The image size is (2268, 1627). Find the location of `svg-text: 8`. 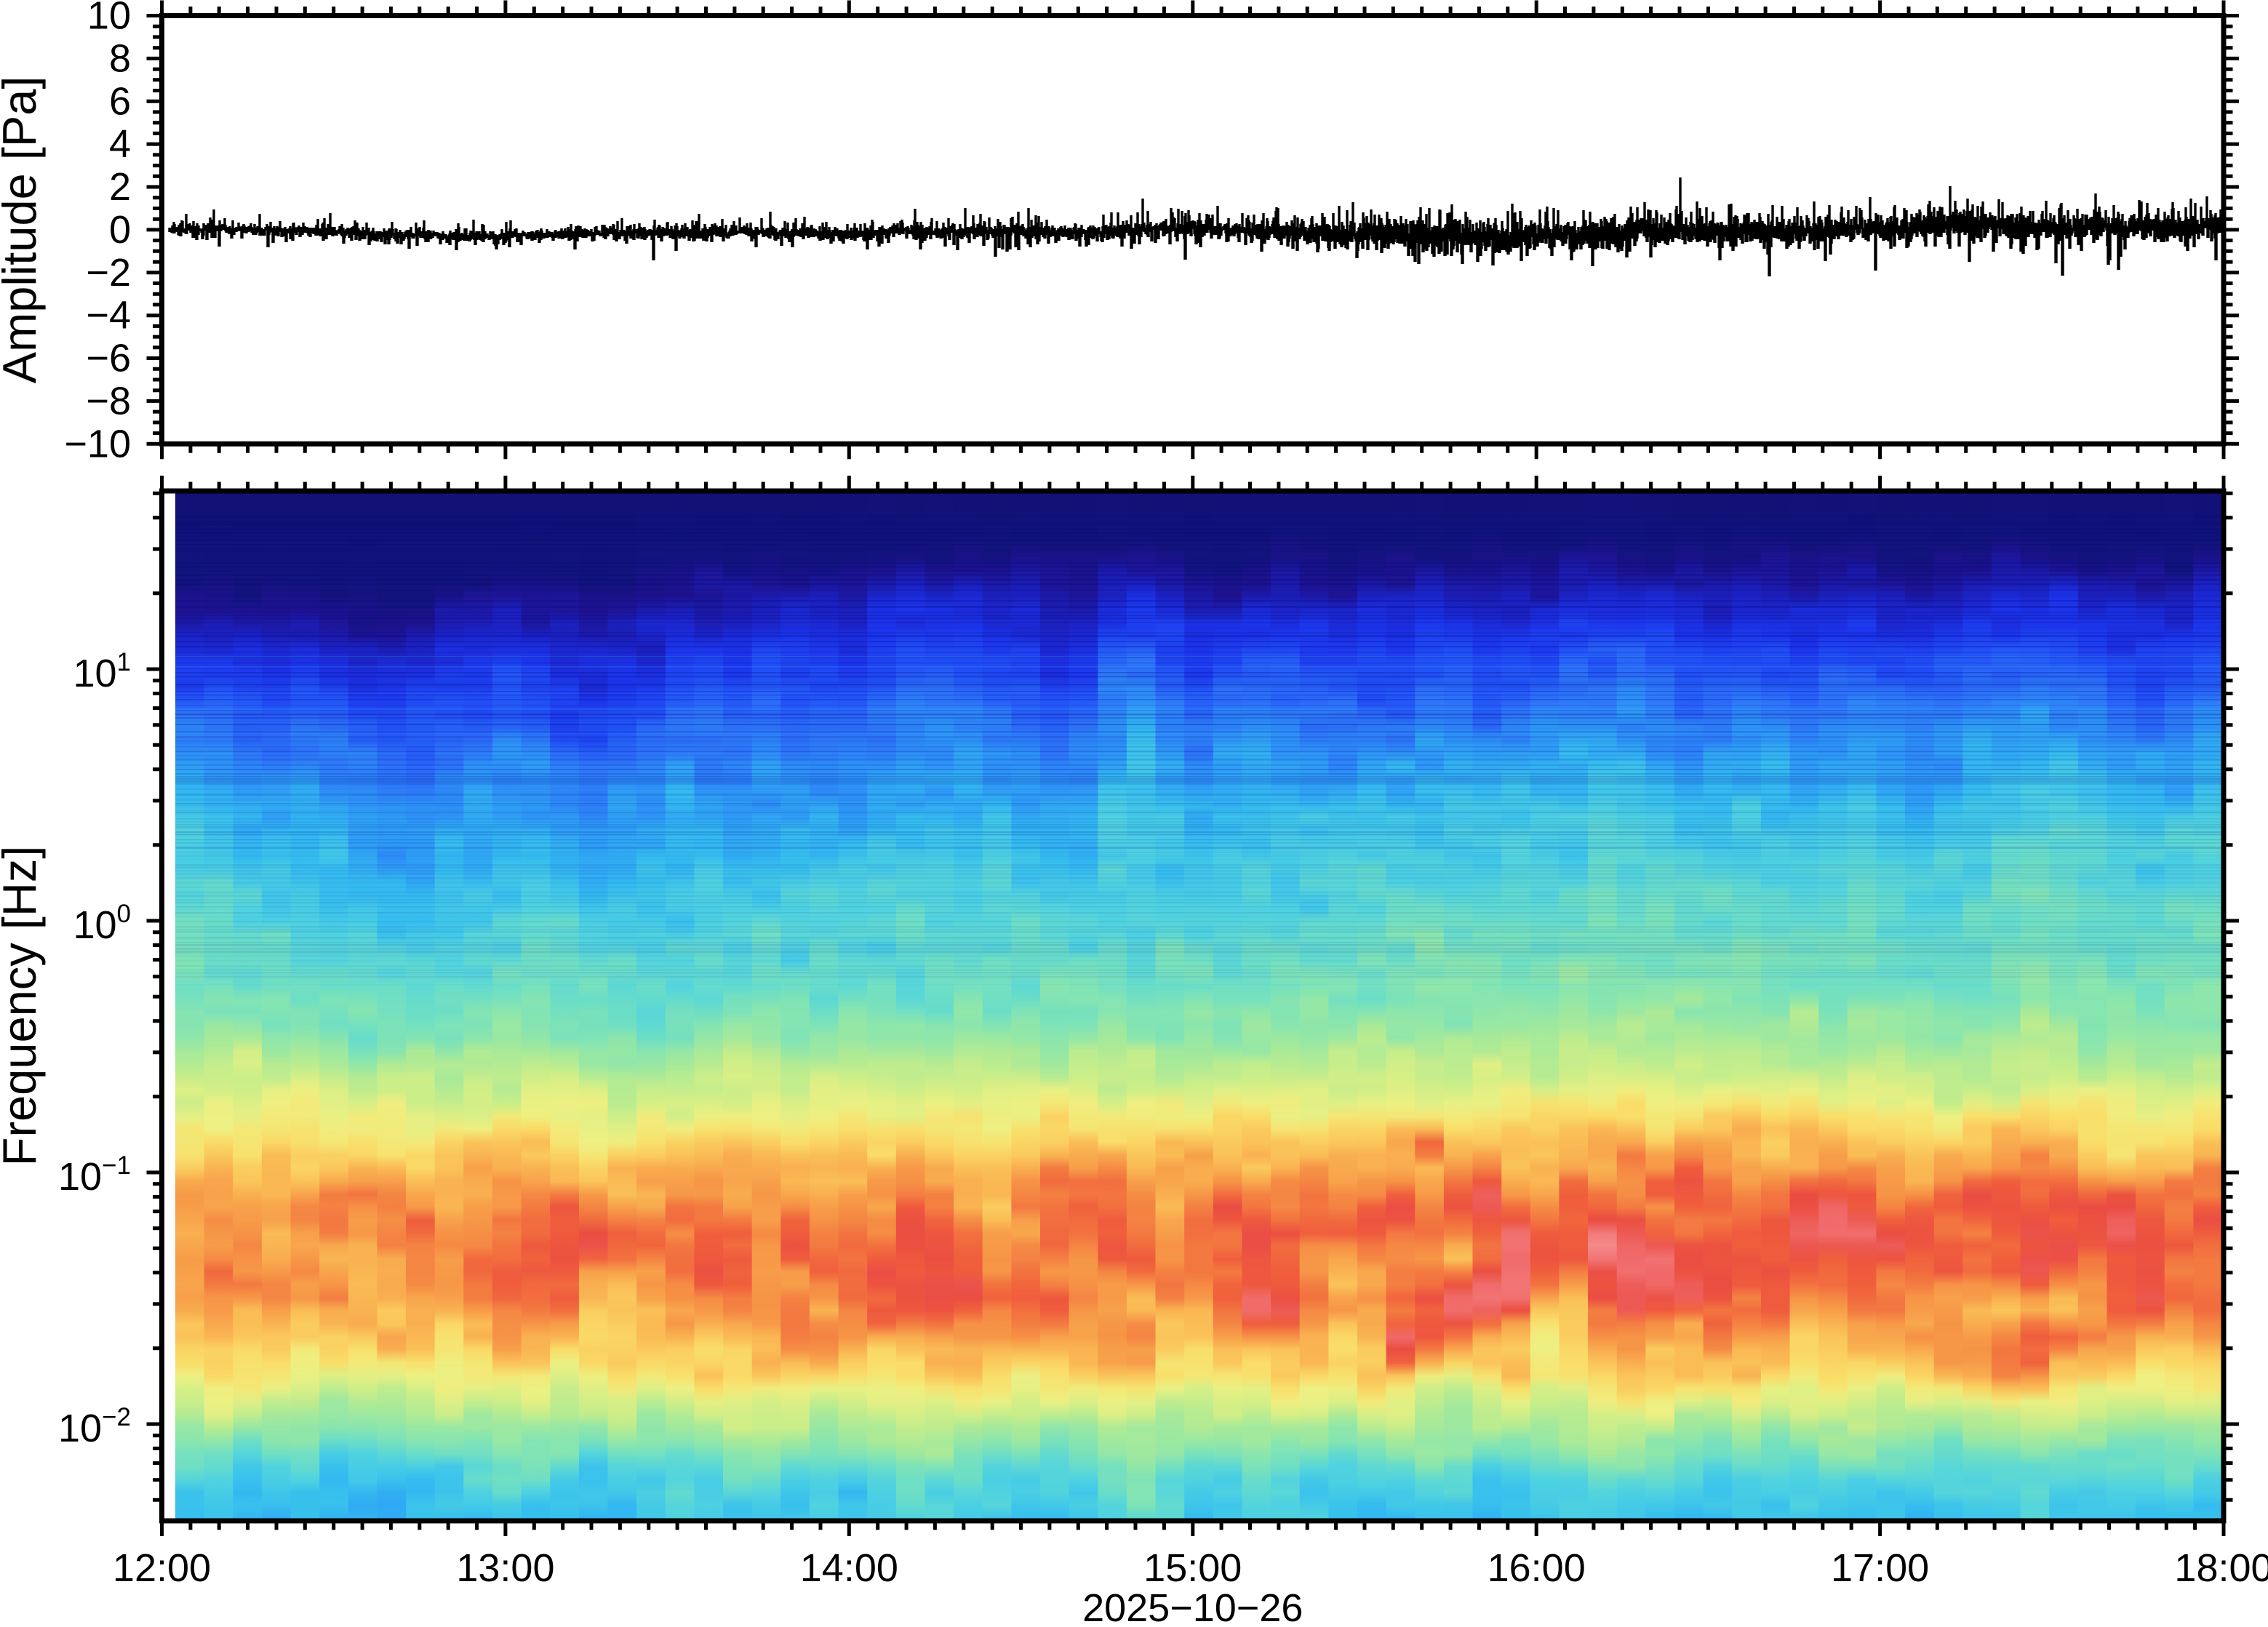

svg-text: 8 is located at coordinates (120, 58).